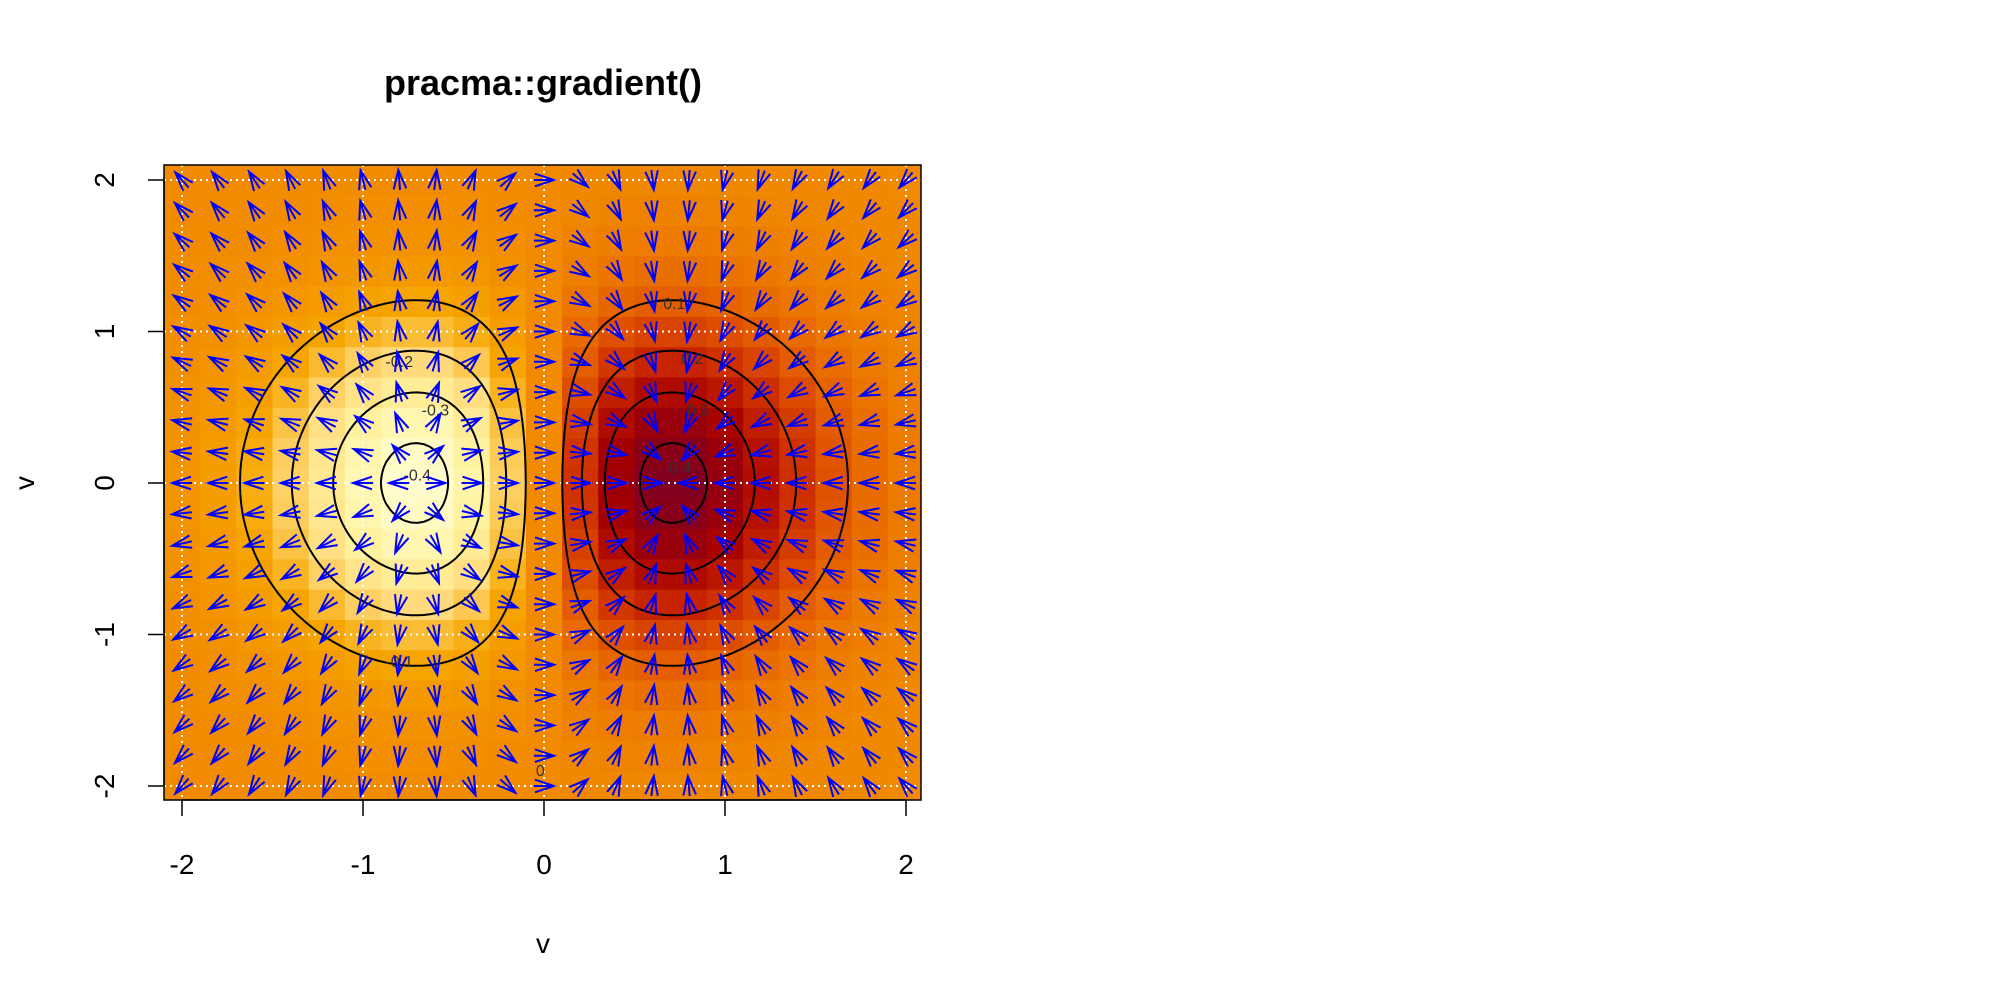 The width and height of the screenshot is (2000, 1000). What do you see at coordinates (104, 180) in the screenshot?
I see `y-tick-label: 2` at bounding box center [104, 180].